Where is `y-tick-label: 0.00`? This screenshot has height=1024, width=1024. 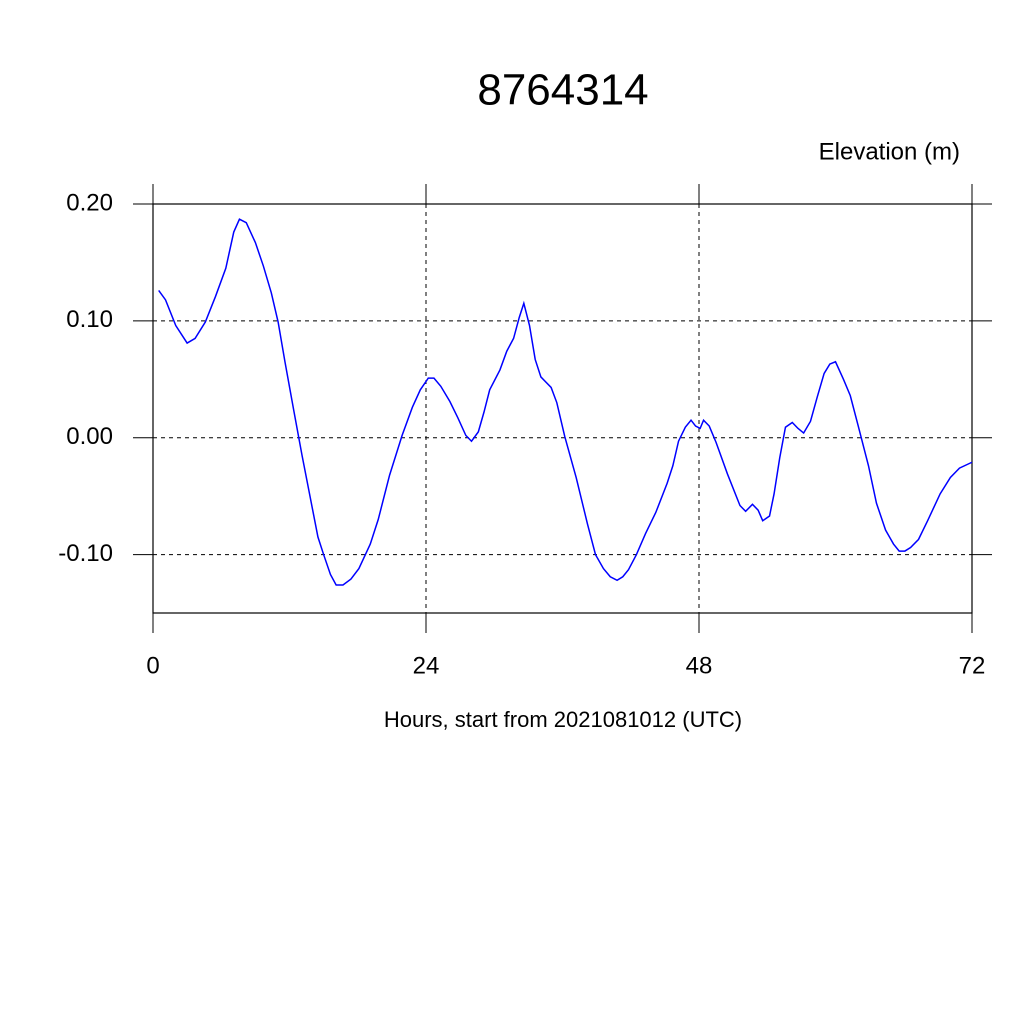
y-tick-label: 0.00 is located at coordinates (89, 436).